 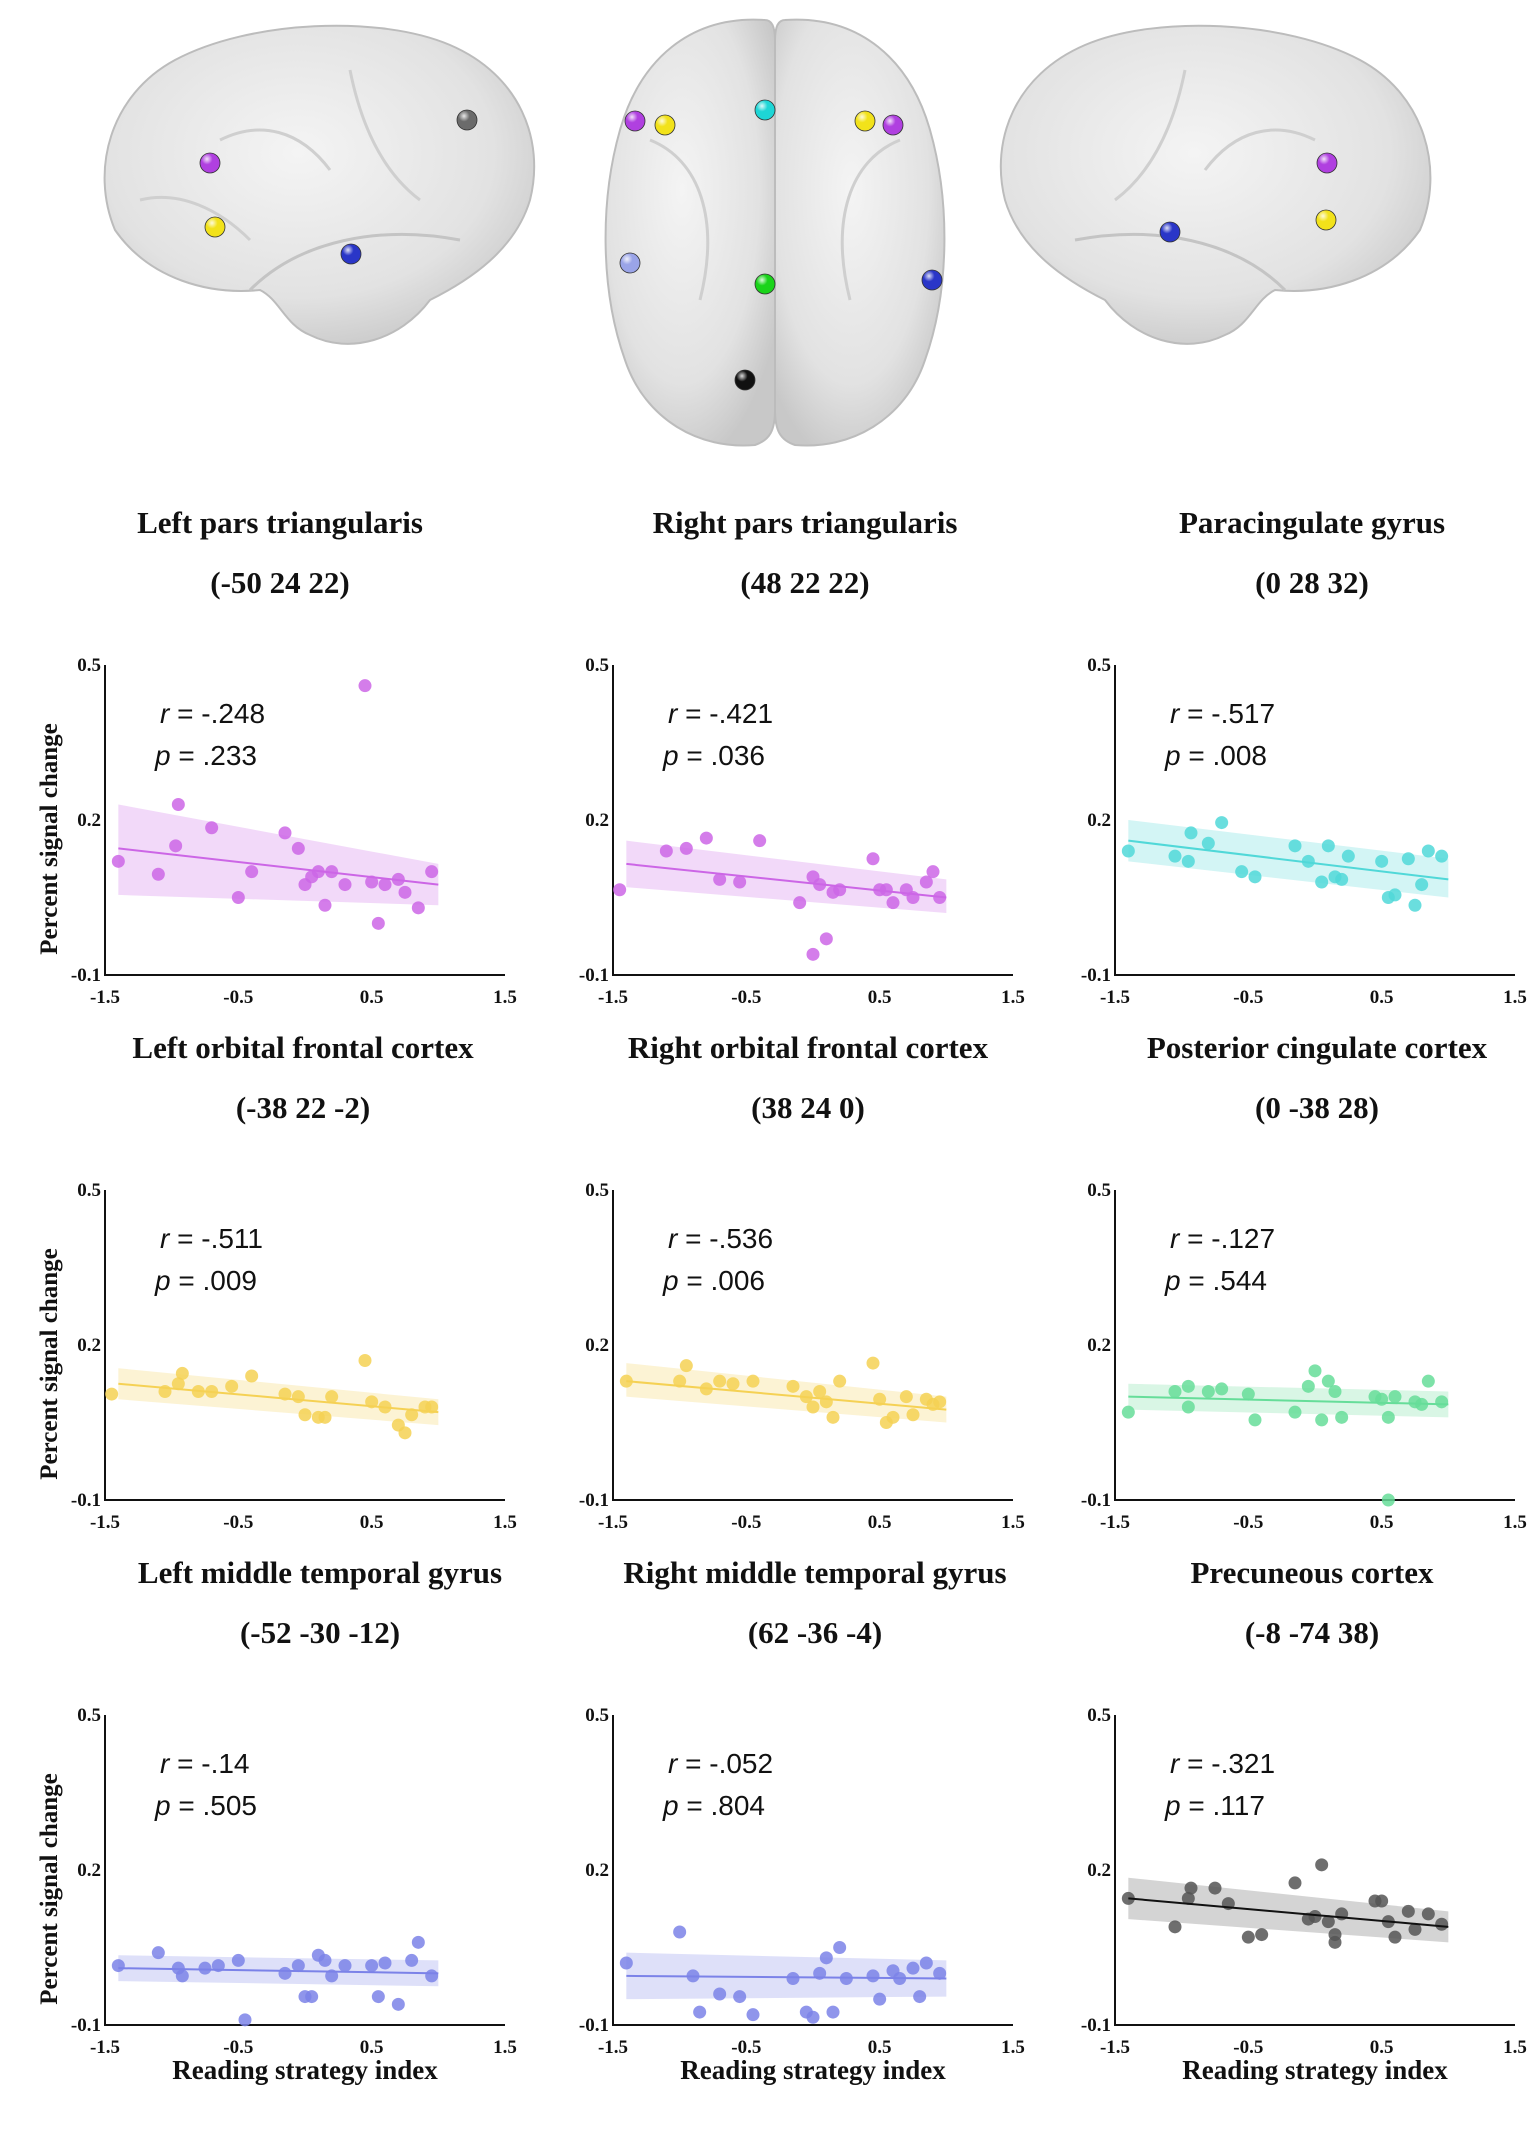 What do you see at coordinates (1243, 713) in the screenshot?
I see `r-value: -.517` at bounding box center [1243, 713].